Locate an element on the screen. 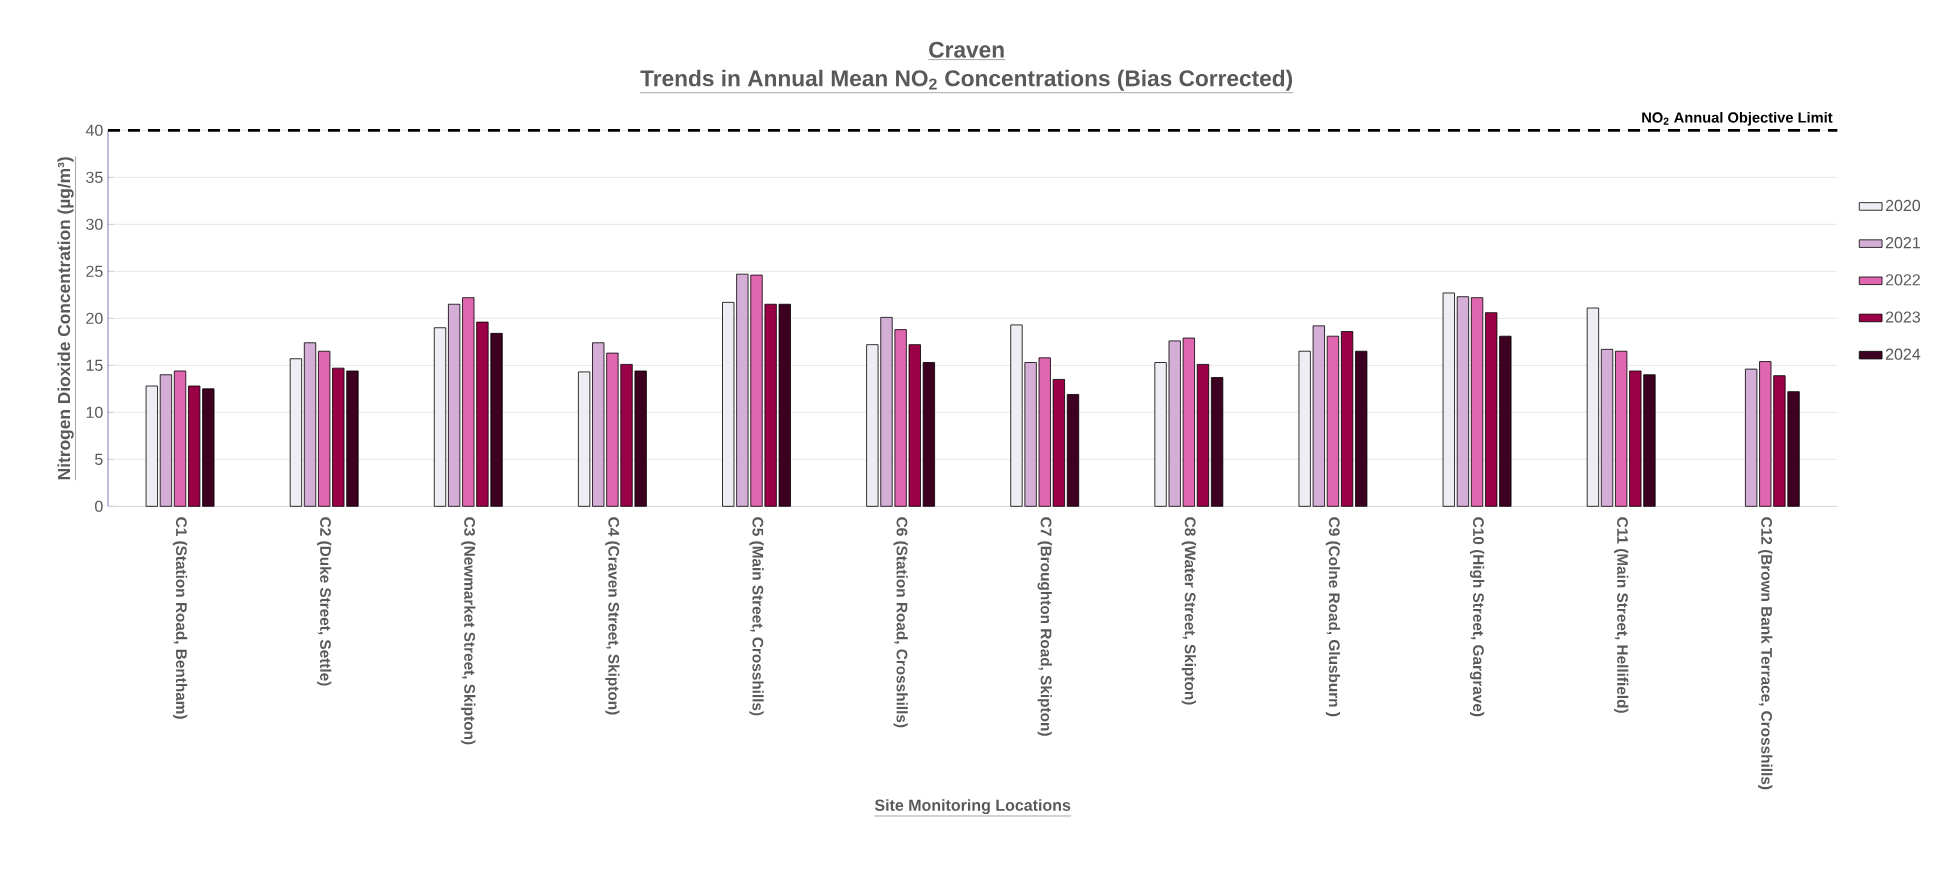 The width and height of the screenshot is (1934, 893). y-tick-label: 10 is located at coordinates (94, 412).